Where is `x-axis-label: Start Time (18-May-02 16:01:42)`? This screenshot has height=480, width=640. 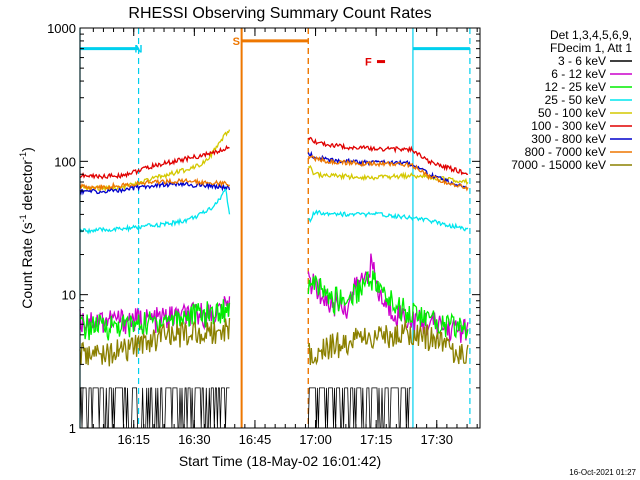 x-axis-label: Start Time (18-May-02 16:01:42) is located at coordinates (280, 461).